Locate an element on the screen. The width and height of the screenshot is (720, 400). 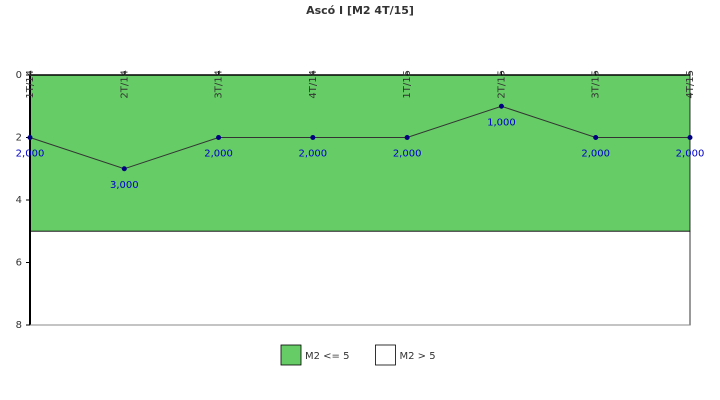
y-tick-label: 8 is located at coordinates (19, 325).